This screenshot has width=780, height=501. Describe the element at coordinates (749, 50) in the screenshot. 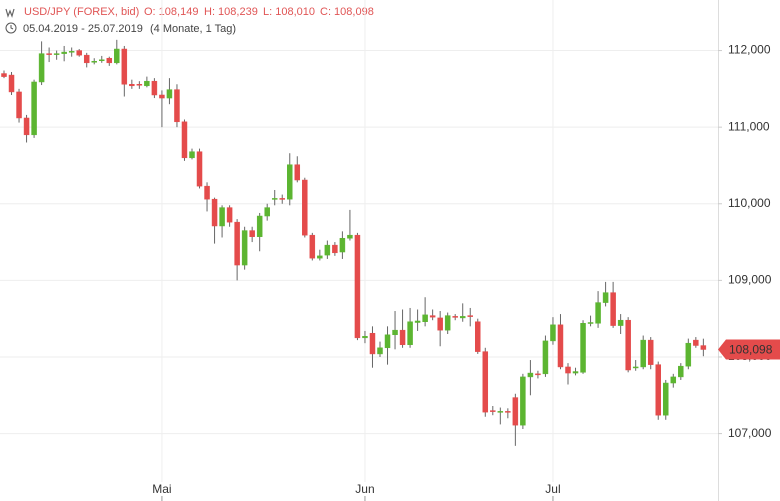

I see `y-tick-label: 112,000` at that location.